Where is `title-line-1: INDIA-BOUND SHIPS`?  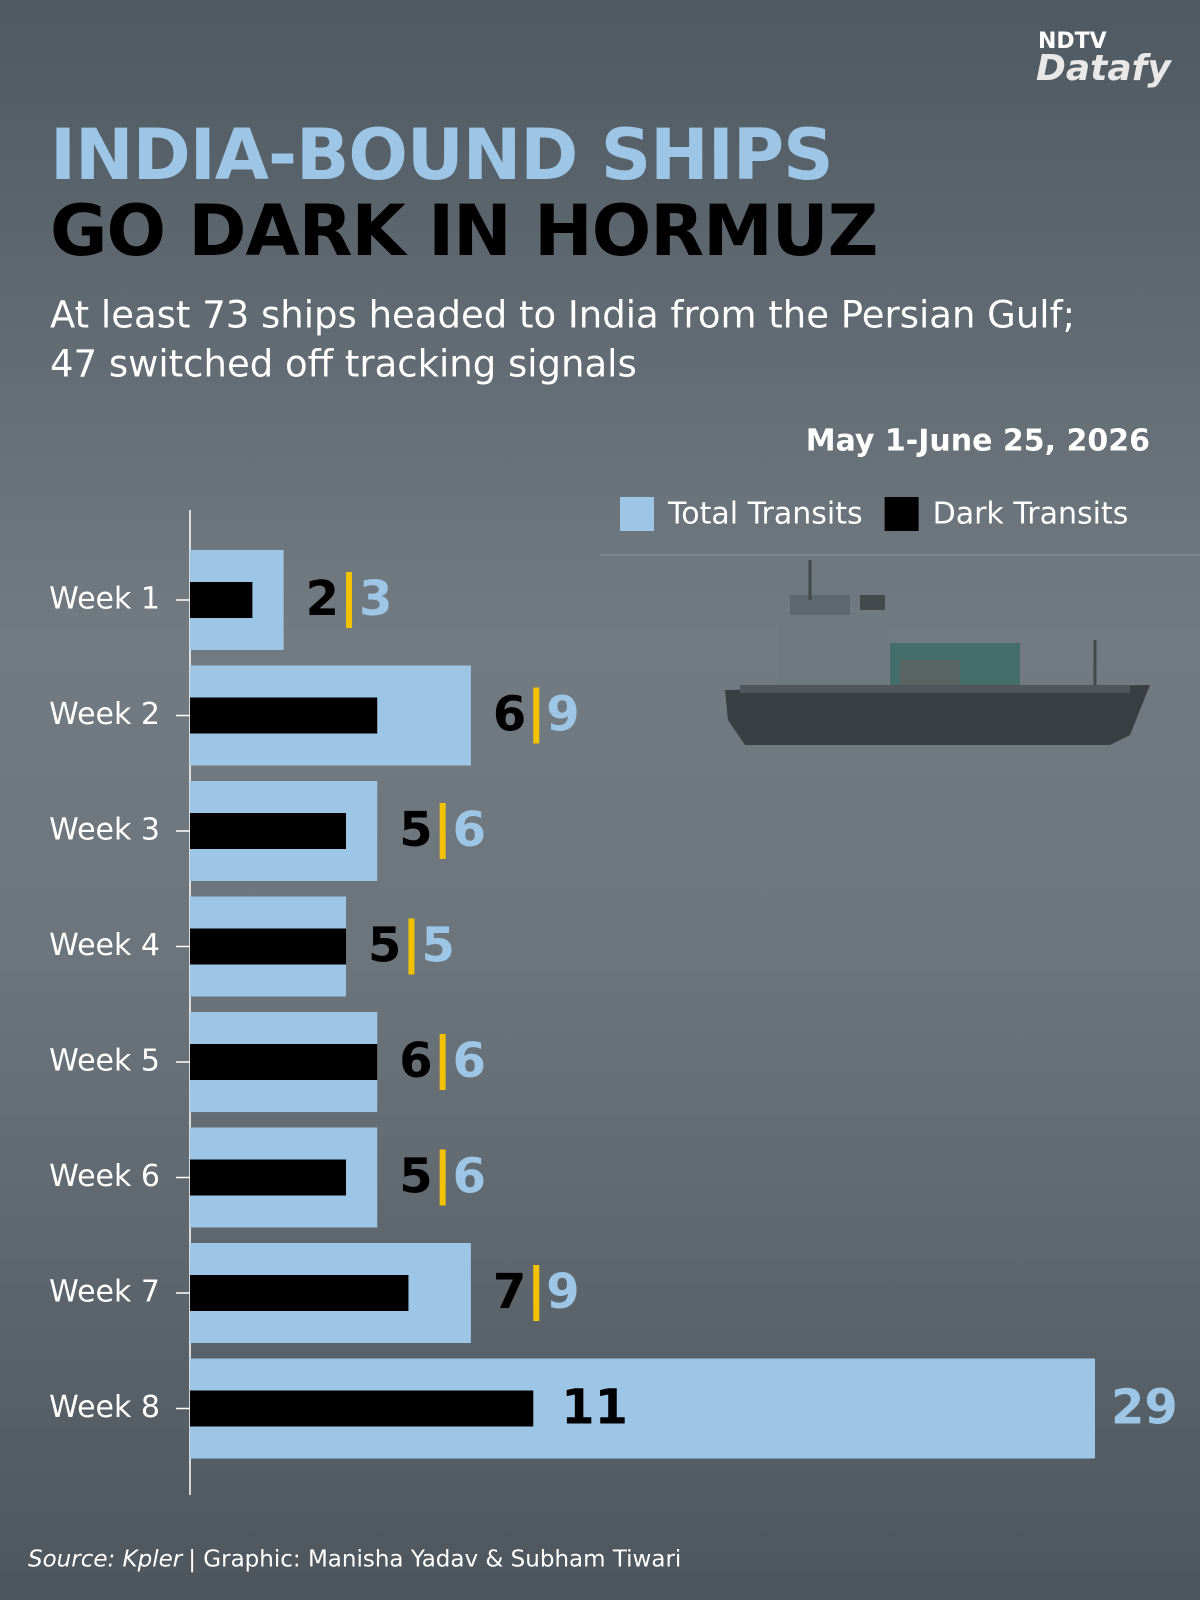 title-line-1: INDIA-BOUND SHIPS is located at coordinates (441, 155).